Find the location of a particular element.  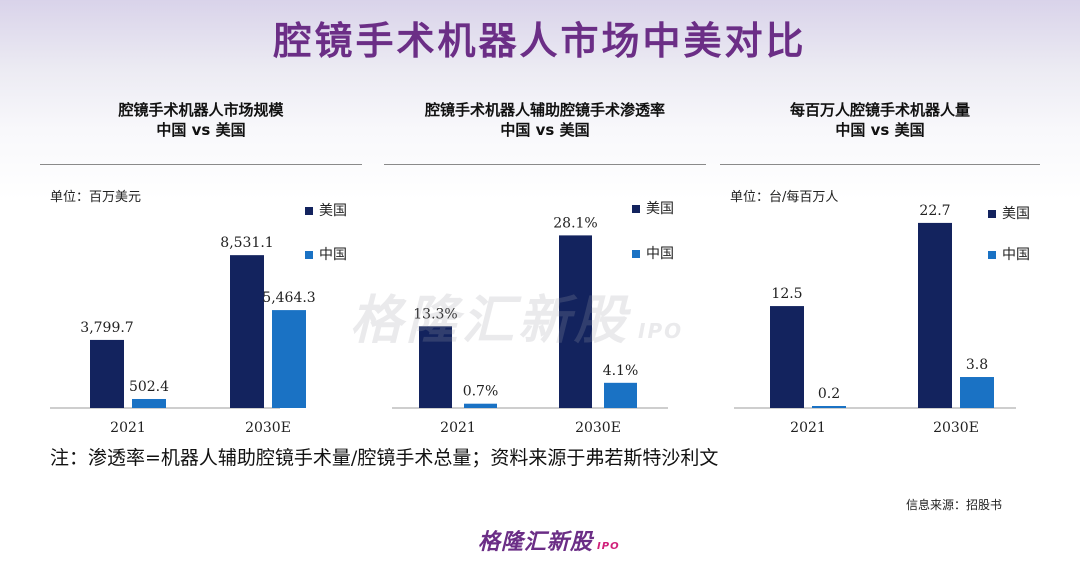

data-label: 12.5 is located at coordinates (786, 294).